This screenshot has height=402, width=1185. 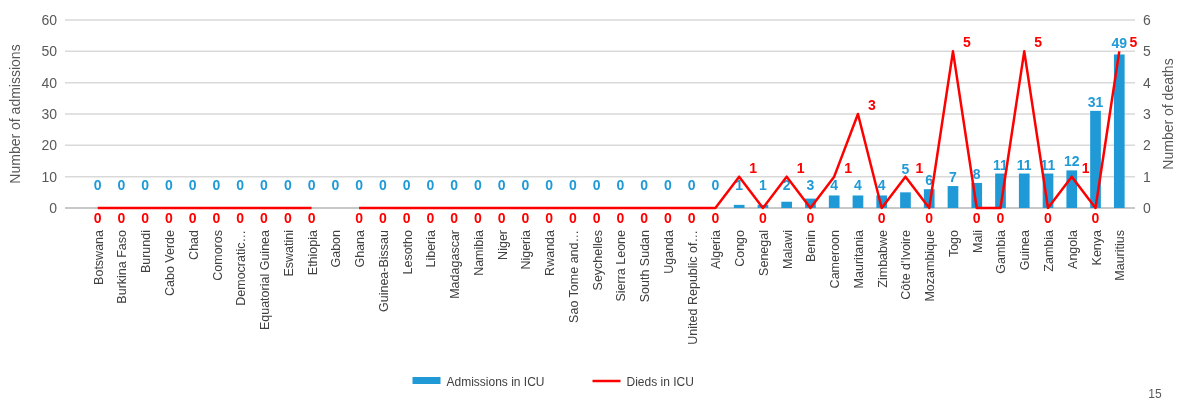 What do you see at coordinates (929, 180) in the screenshot?
I see `data-label: 6` at bounding box center [929, 180].